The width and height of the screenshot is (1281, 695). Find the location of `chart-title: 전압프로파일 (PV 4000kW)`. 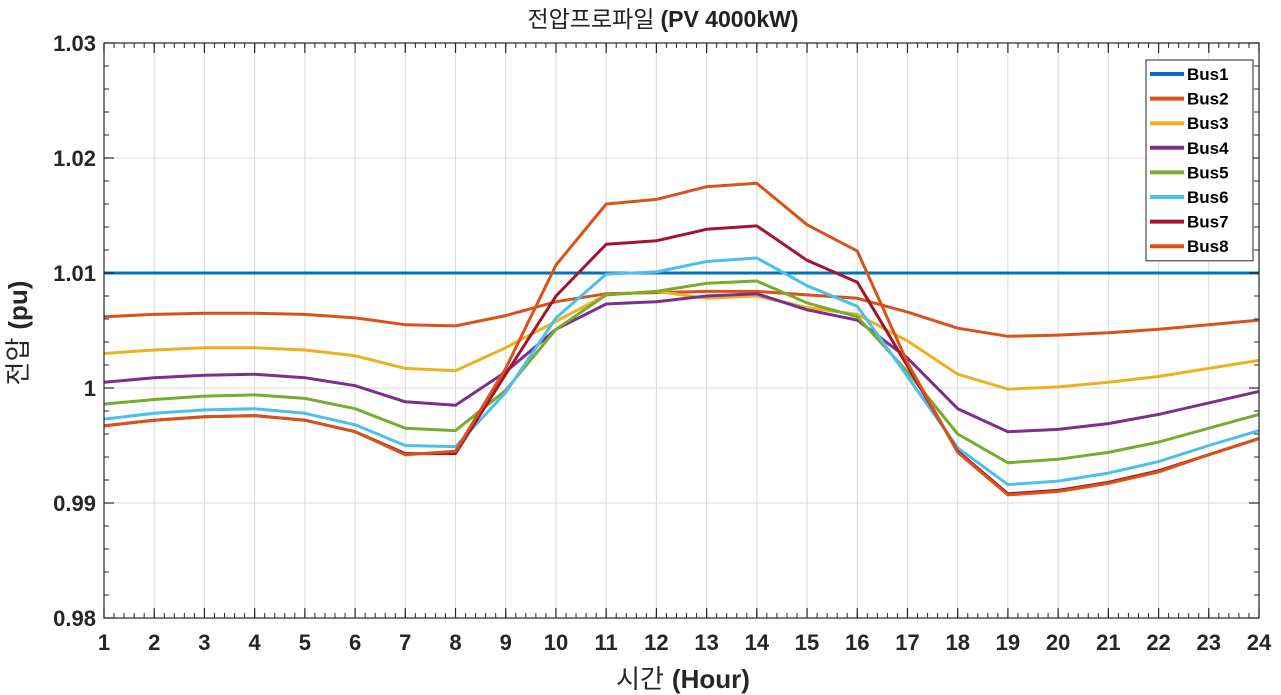

chart-title: 전압프로파일 (PV 4000kW) is located at coordinates (662, 19).